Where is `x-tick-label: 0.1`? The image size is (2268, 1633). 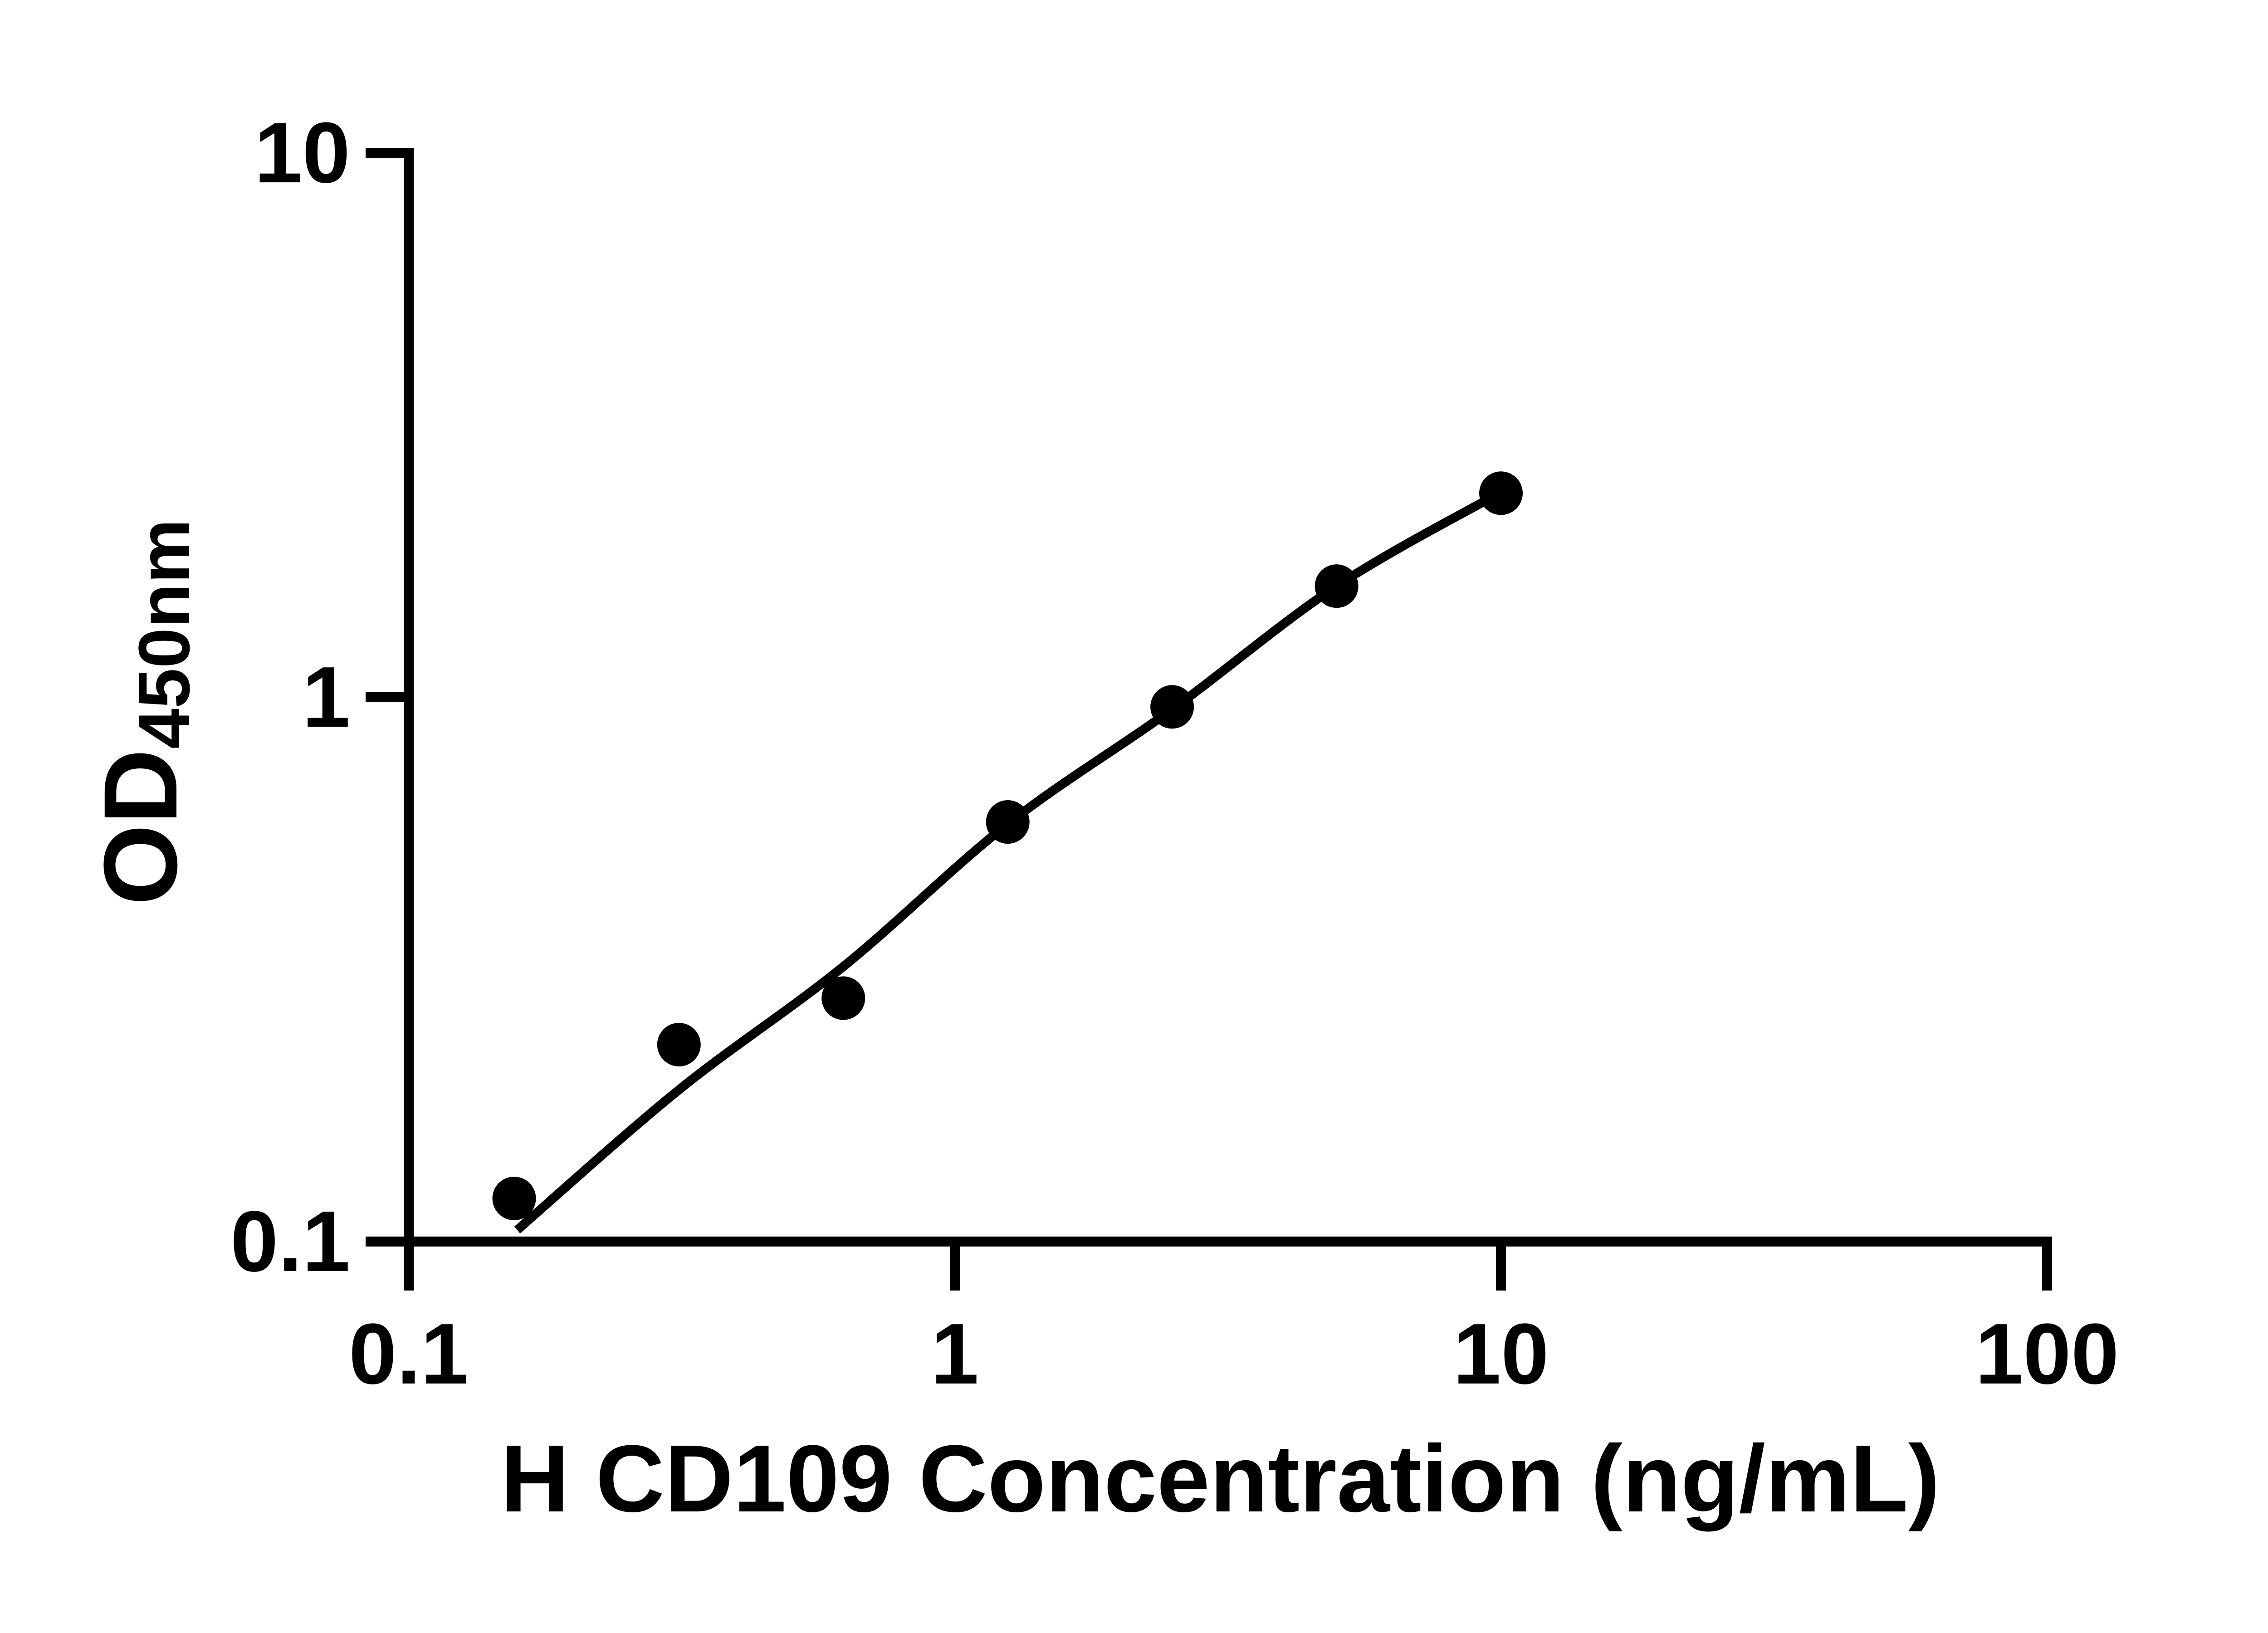 x-tick-label: 0.1 is located at coordinates (408, 1354).